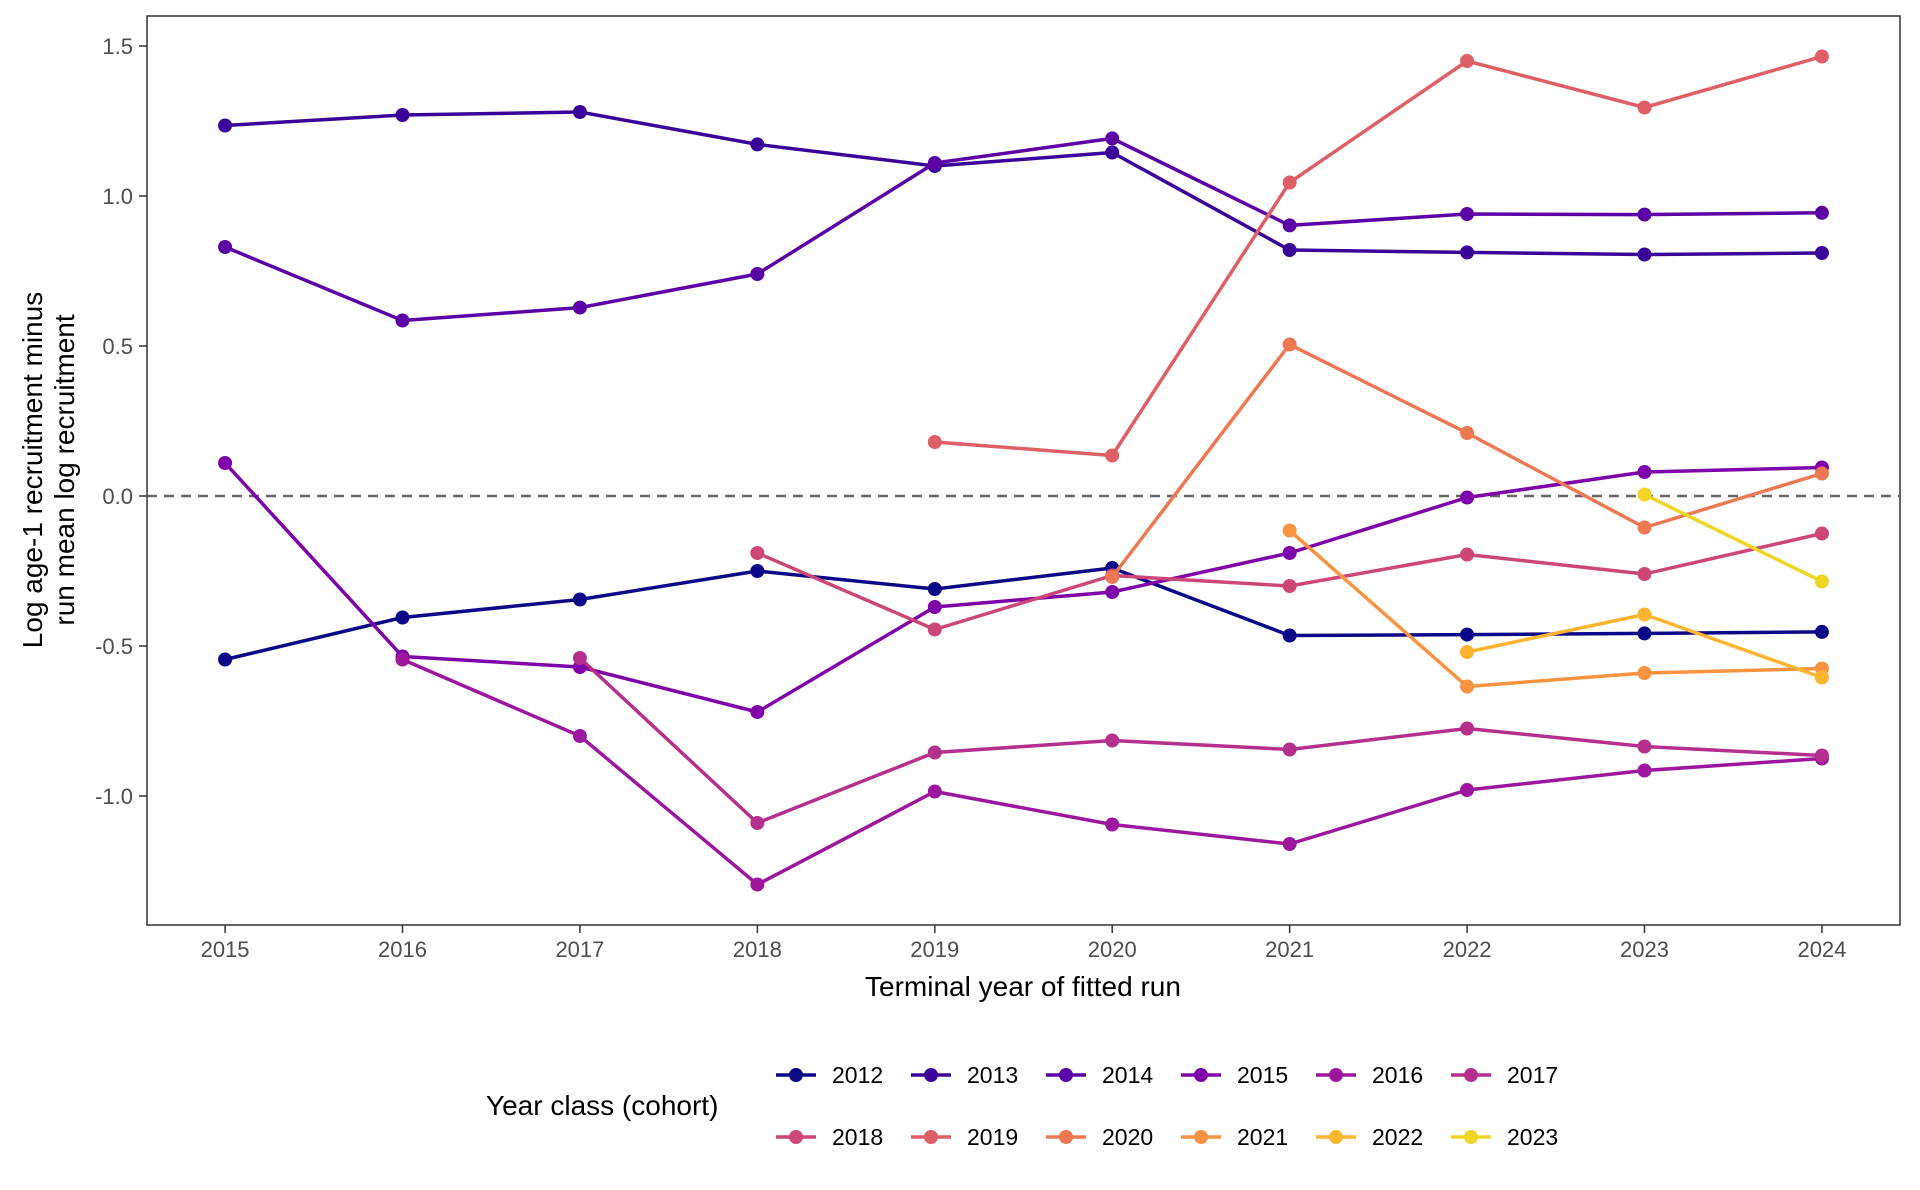  What do you see at coordinates (225, 949) in the screenshot?
I see `x-tick-label: 2015` at bounding box center [225, 949].